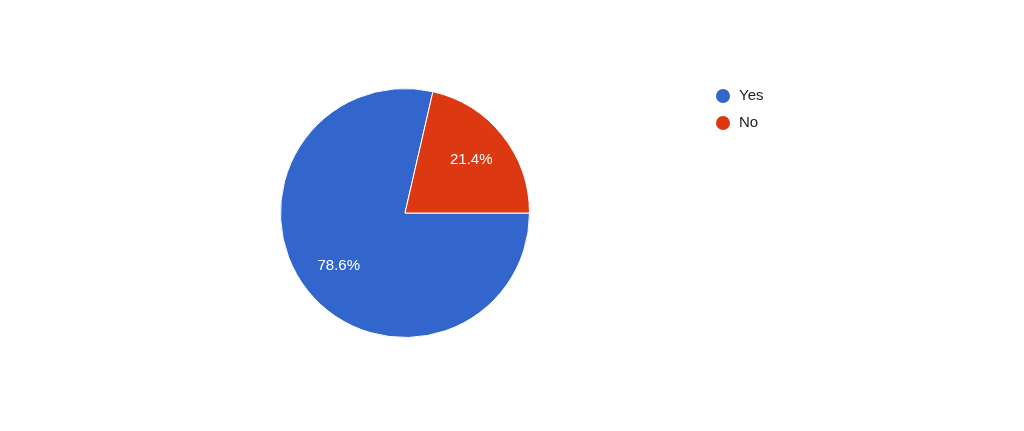 The width and height of the screenshot is (1024, 431). What do you see at coordinates (471, 159) in the screenshot?
I see `data-label: 21.4%` at bounding box center [471, 159].